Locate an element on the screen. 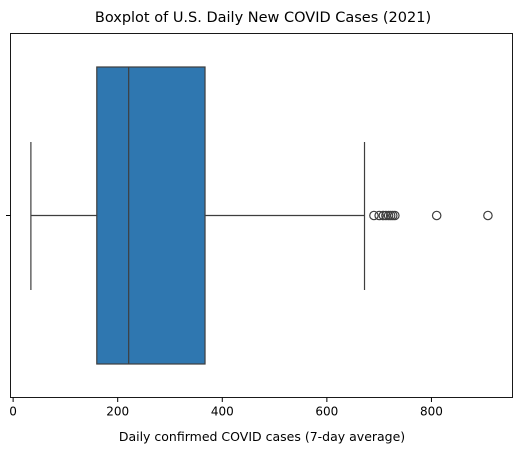 The height and width of the screenshot is (453, 520). x-axis: 0 200 400 600 800 is located at coordinates (226, 408).